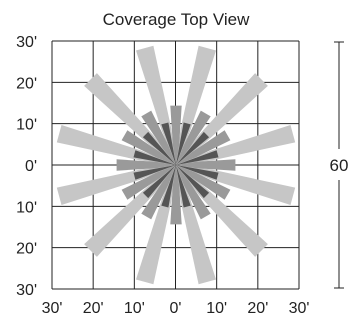 Image resolution: width=350 pixels, height=323 pixels. I want to click on dimension-label: 60, so click(339, 165).